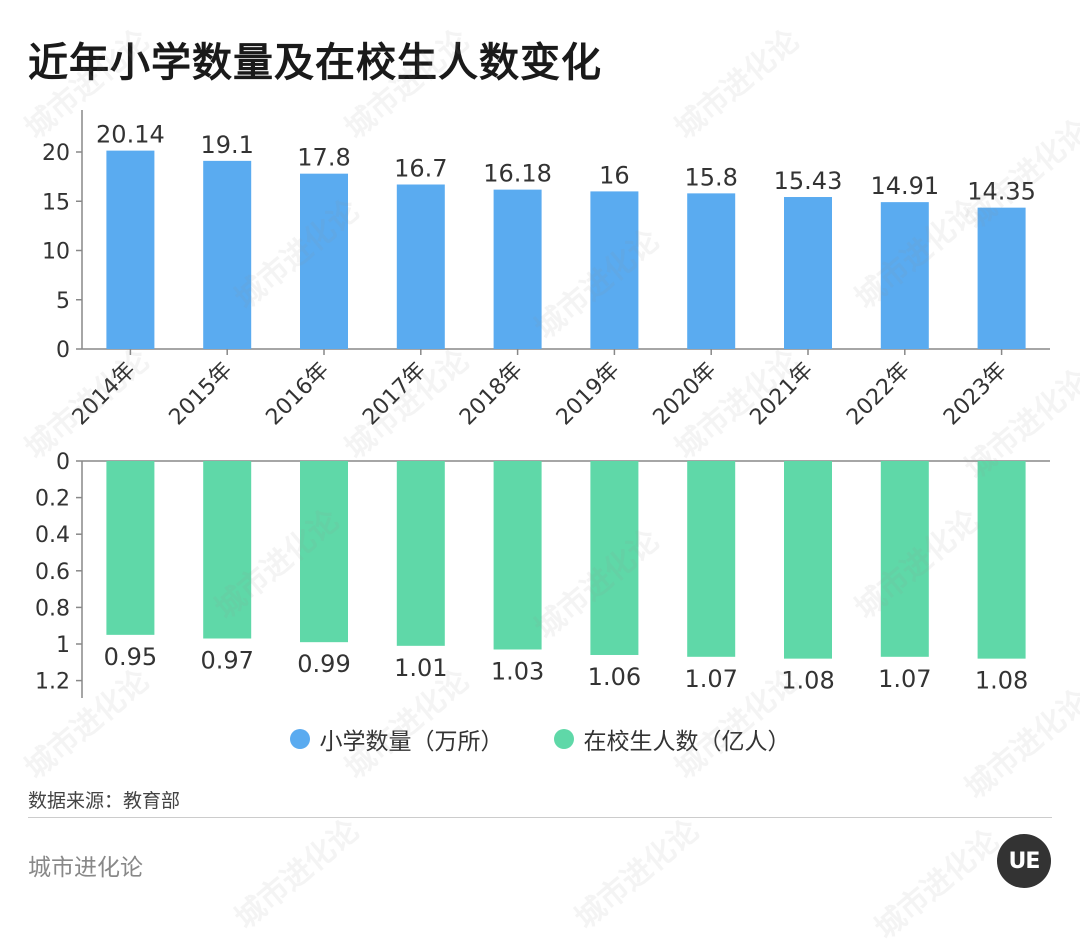 Image resolution: width=1080 pixels, height=947 pixels. What do you see at coordinates (299, 739) in the screenshot?
I see `legend-swatch-schools` at bounding box center [299, 739].